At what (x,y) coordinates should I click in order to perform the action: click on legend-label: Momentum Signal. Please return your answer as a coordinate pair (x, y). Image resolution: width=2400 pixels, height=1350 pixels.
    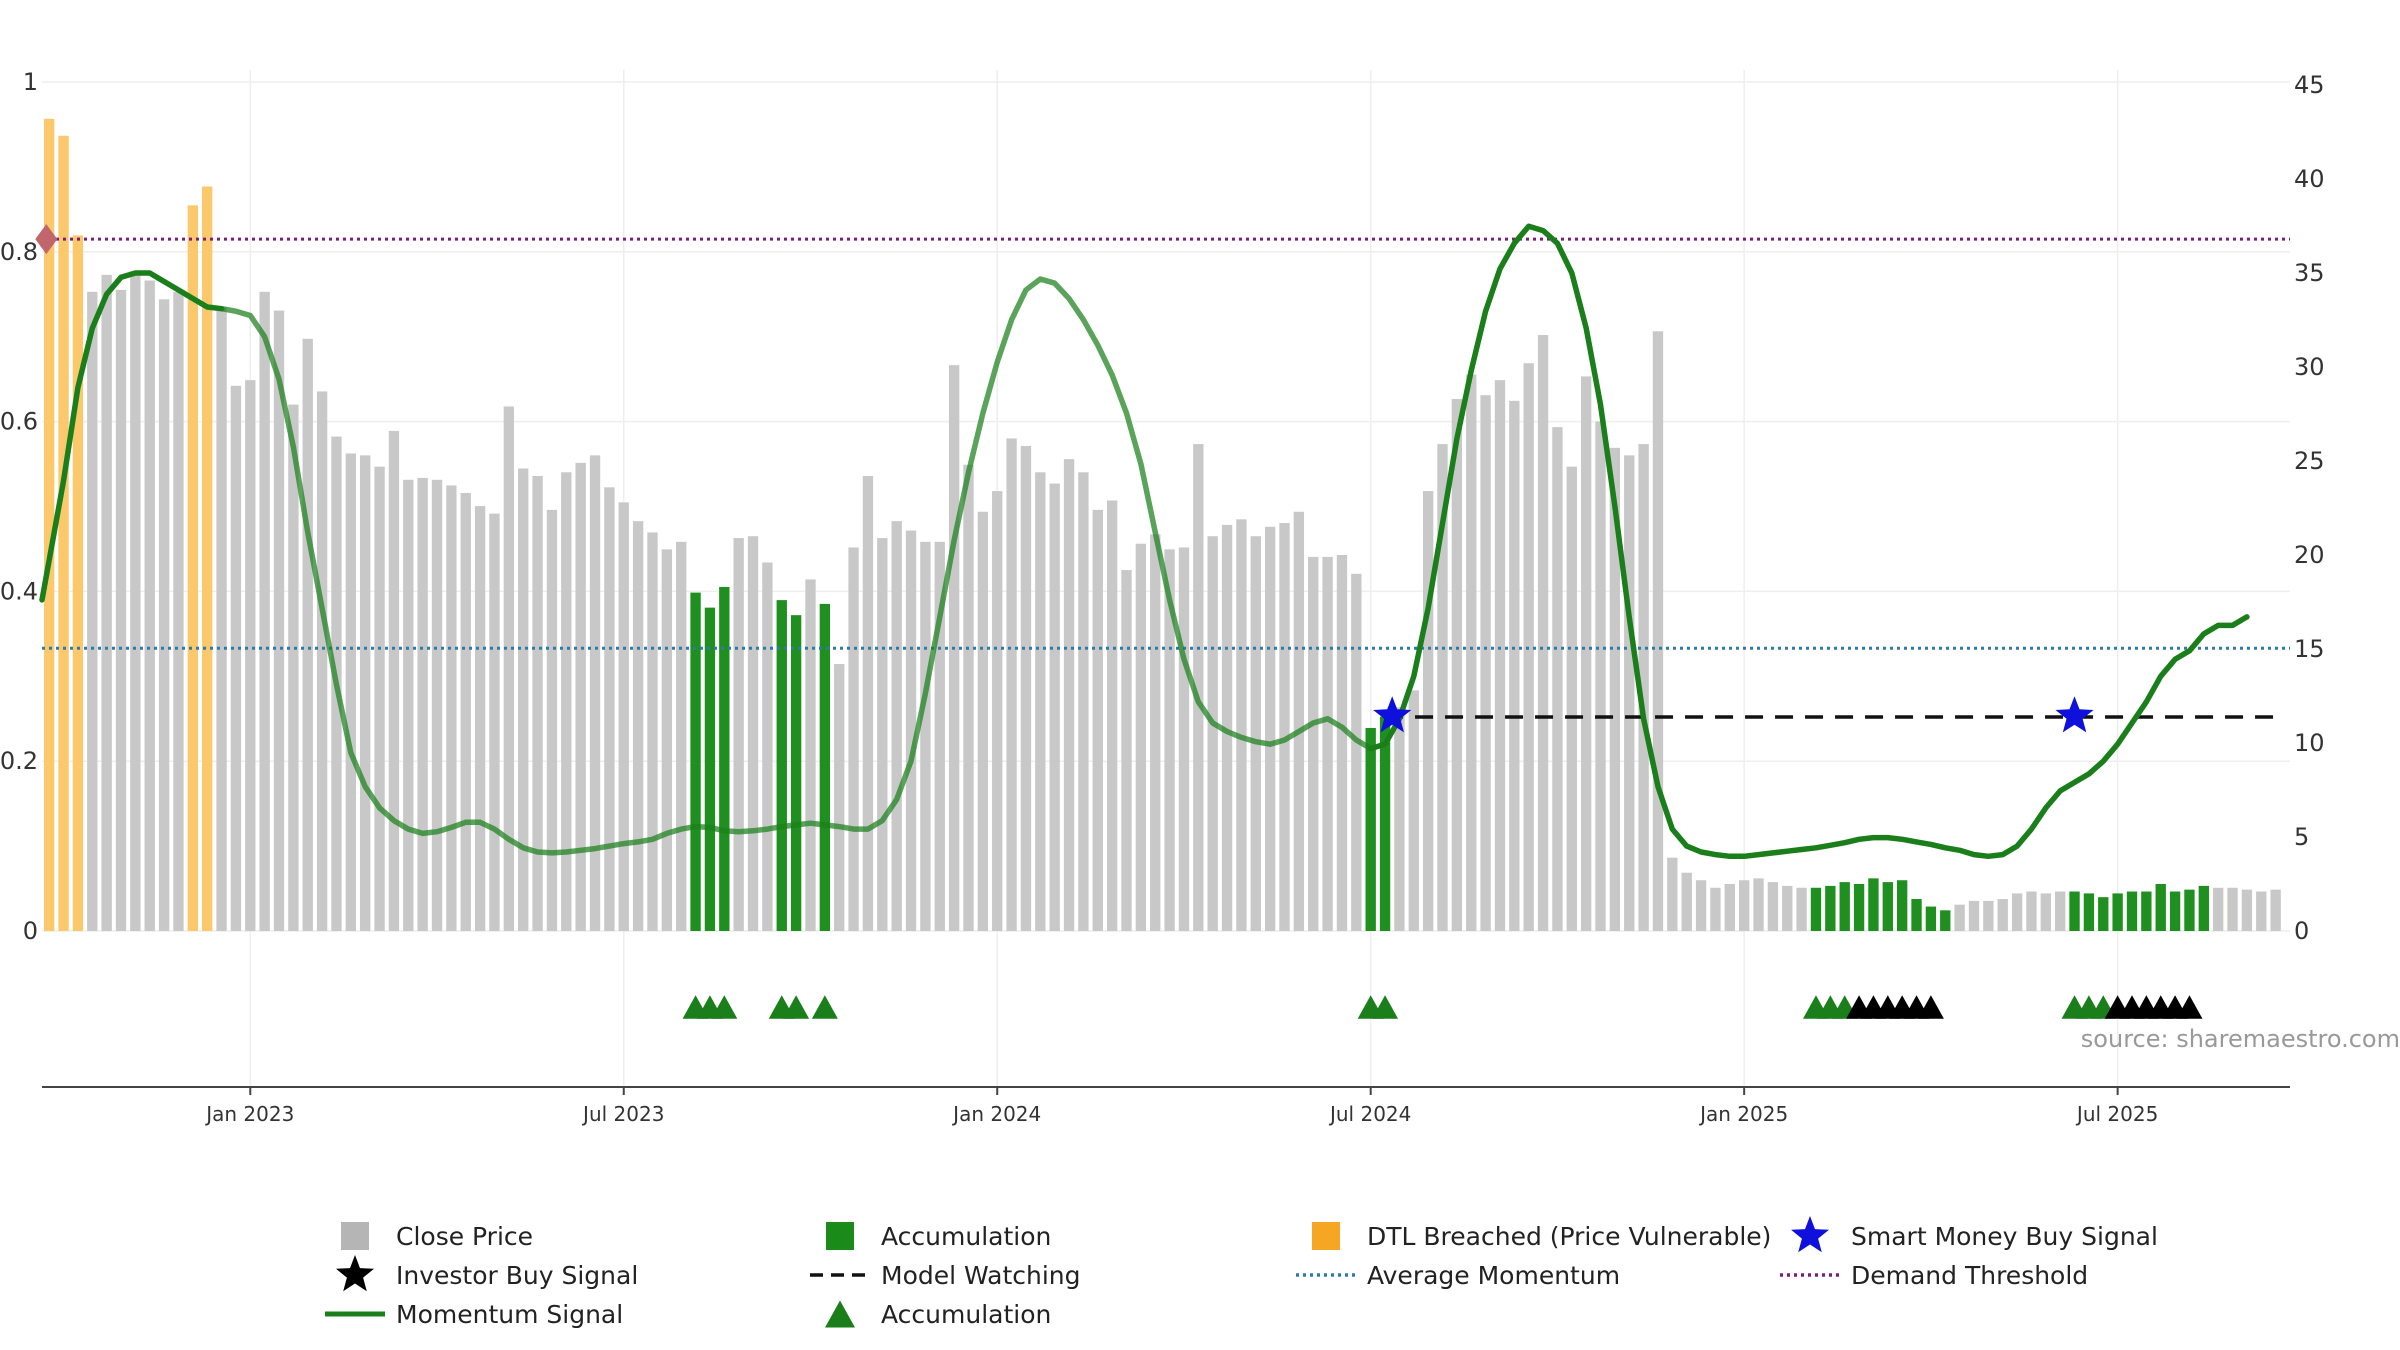
    Looking at the image, I should click on (509, 1314).